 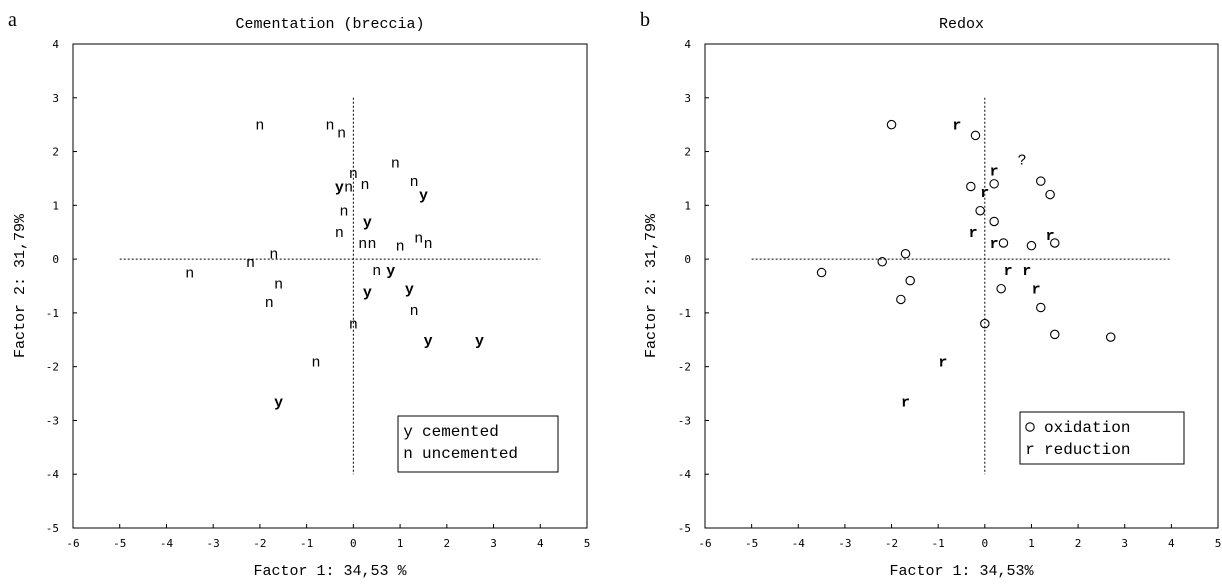 What do you see at coordinates (687, 98) in the screenshot?
I see `y-tick-label: 3` at bounding box center [687, 98].